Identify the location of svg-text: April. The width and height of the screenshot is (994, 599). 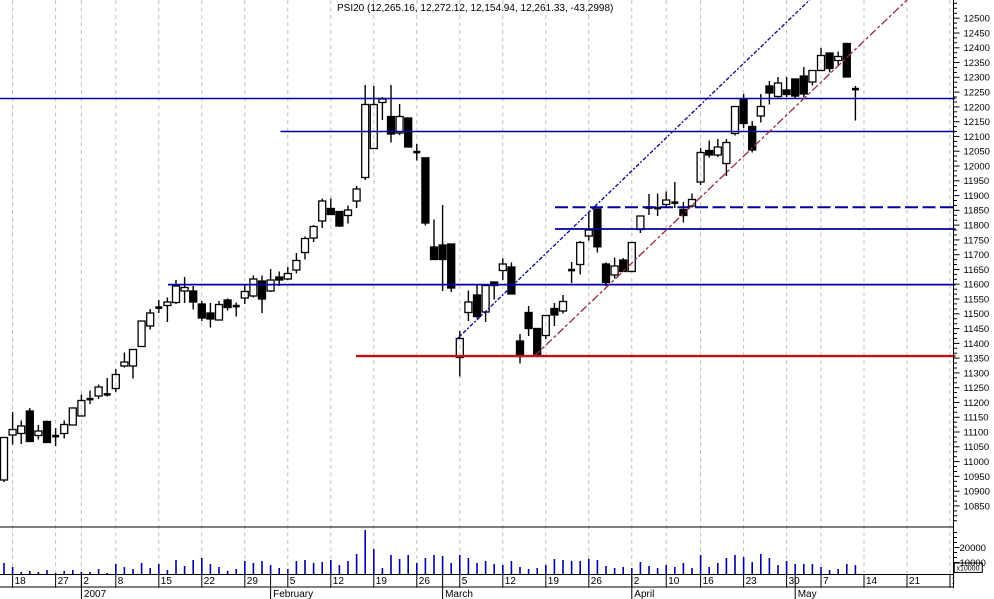
(644, 594).